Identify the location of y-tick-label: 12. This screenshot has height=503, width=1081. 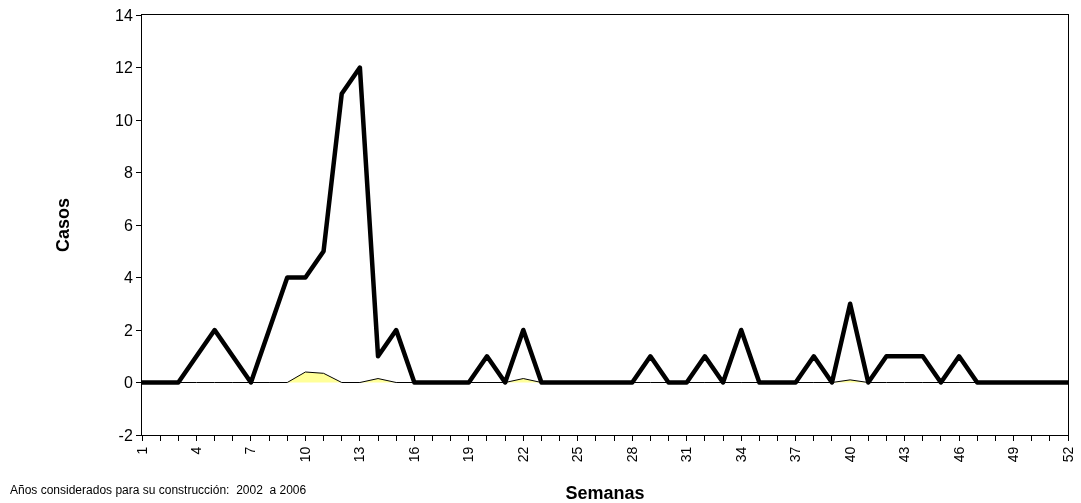
(124, 68).